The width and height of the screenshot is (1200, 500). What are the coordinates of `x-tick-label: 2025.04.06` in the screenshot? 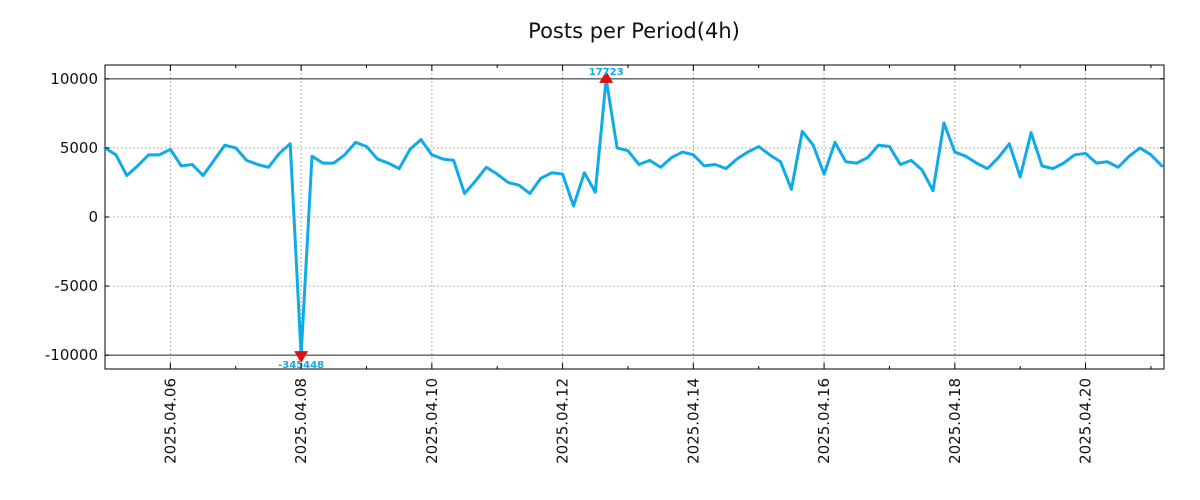 It's located at (170, 421).